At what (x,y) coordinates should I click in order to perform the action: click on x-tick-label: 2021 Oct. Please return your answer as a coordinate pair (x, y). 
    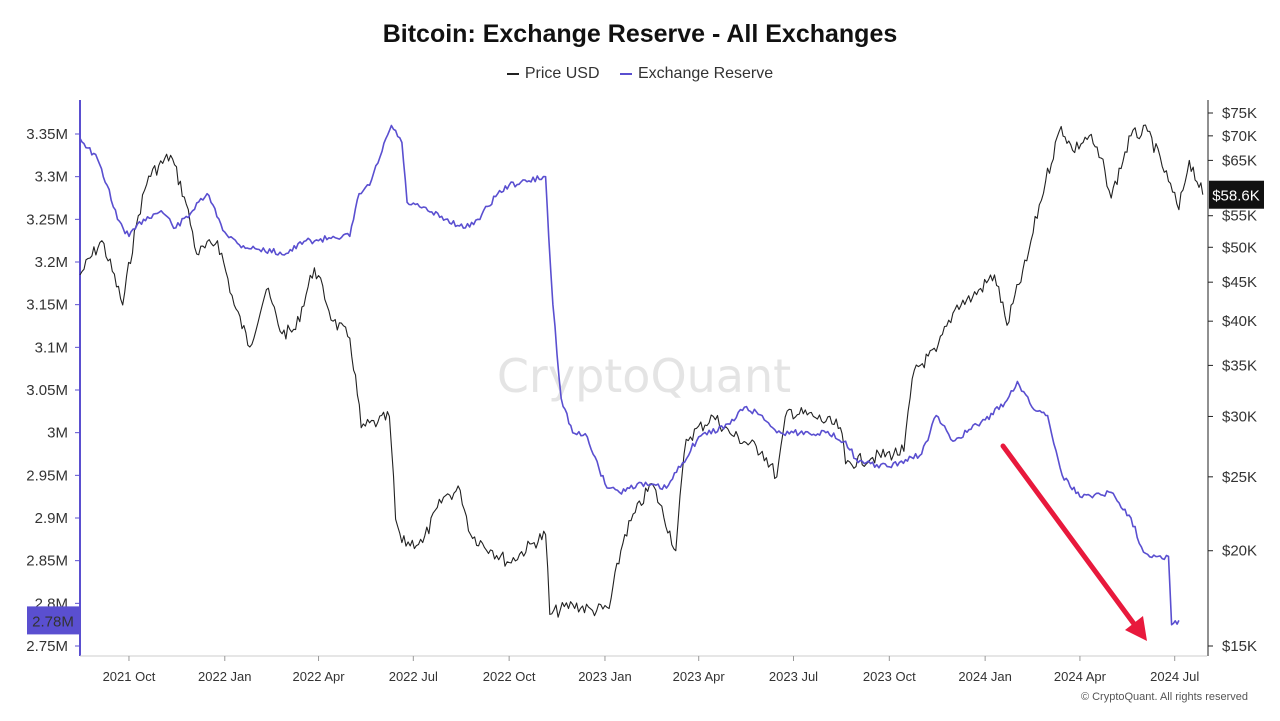
    Looking at the image, I should click on (129, 676).